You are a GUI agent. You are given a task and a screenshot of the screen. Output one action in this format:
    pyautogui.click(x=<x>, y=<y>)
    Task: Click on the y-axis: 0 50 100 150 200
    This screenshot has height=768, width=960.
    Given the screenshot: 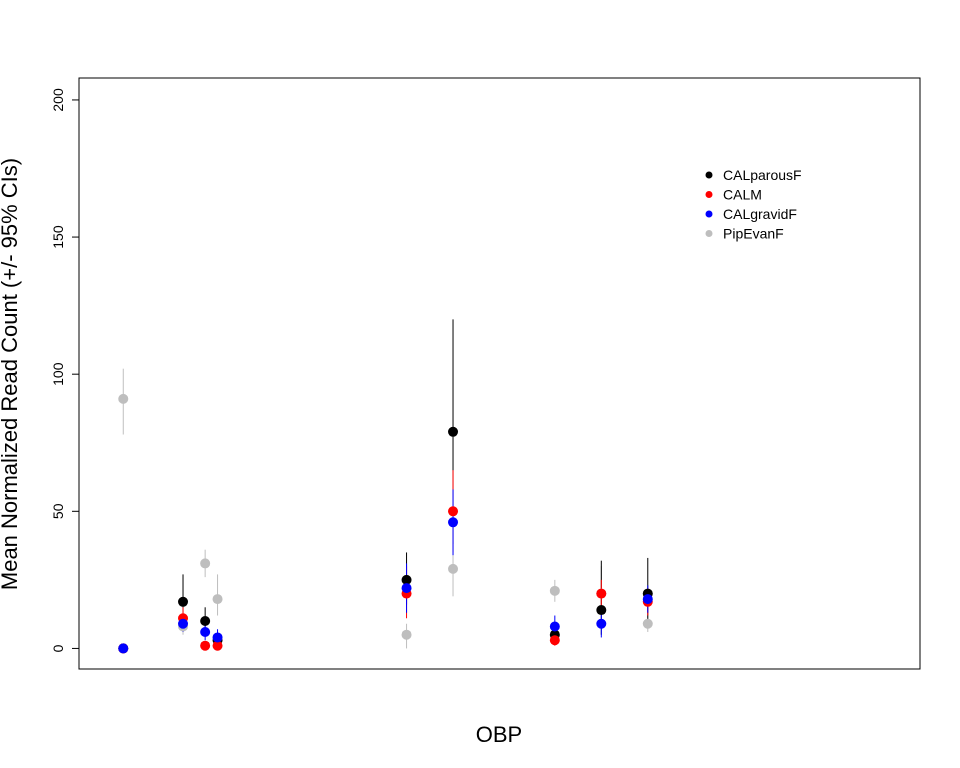 What is the action you would take?
    pyautogui.click(x=65, y=370)
    